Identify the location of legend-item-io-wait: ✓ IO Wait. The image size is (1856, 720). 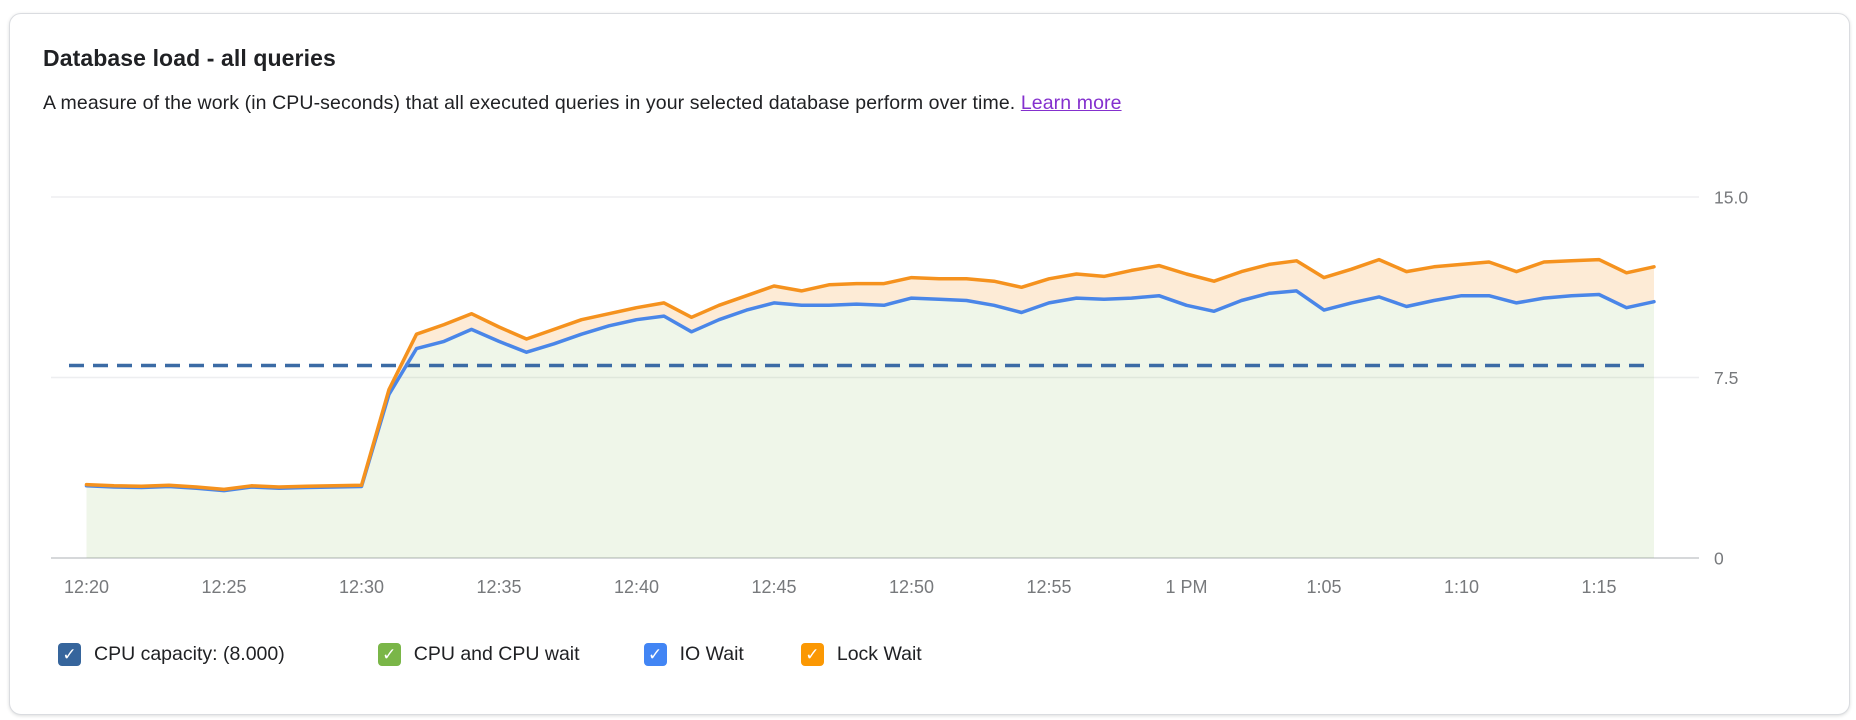
(693, 654).